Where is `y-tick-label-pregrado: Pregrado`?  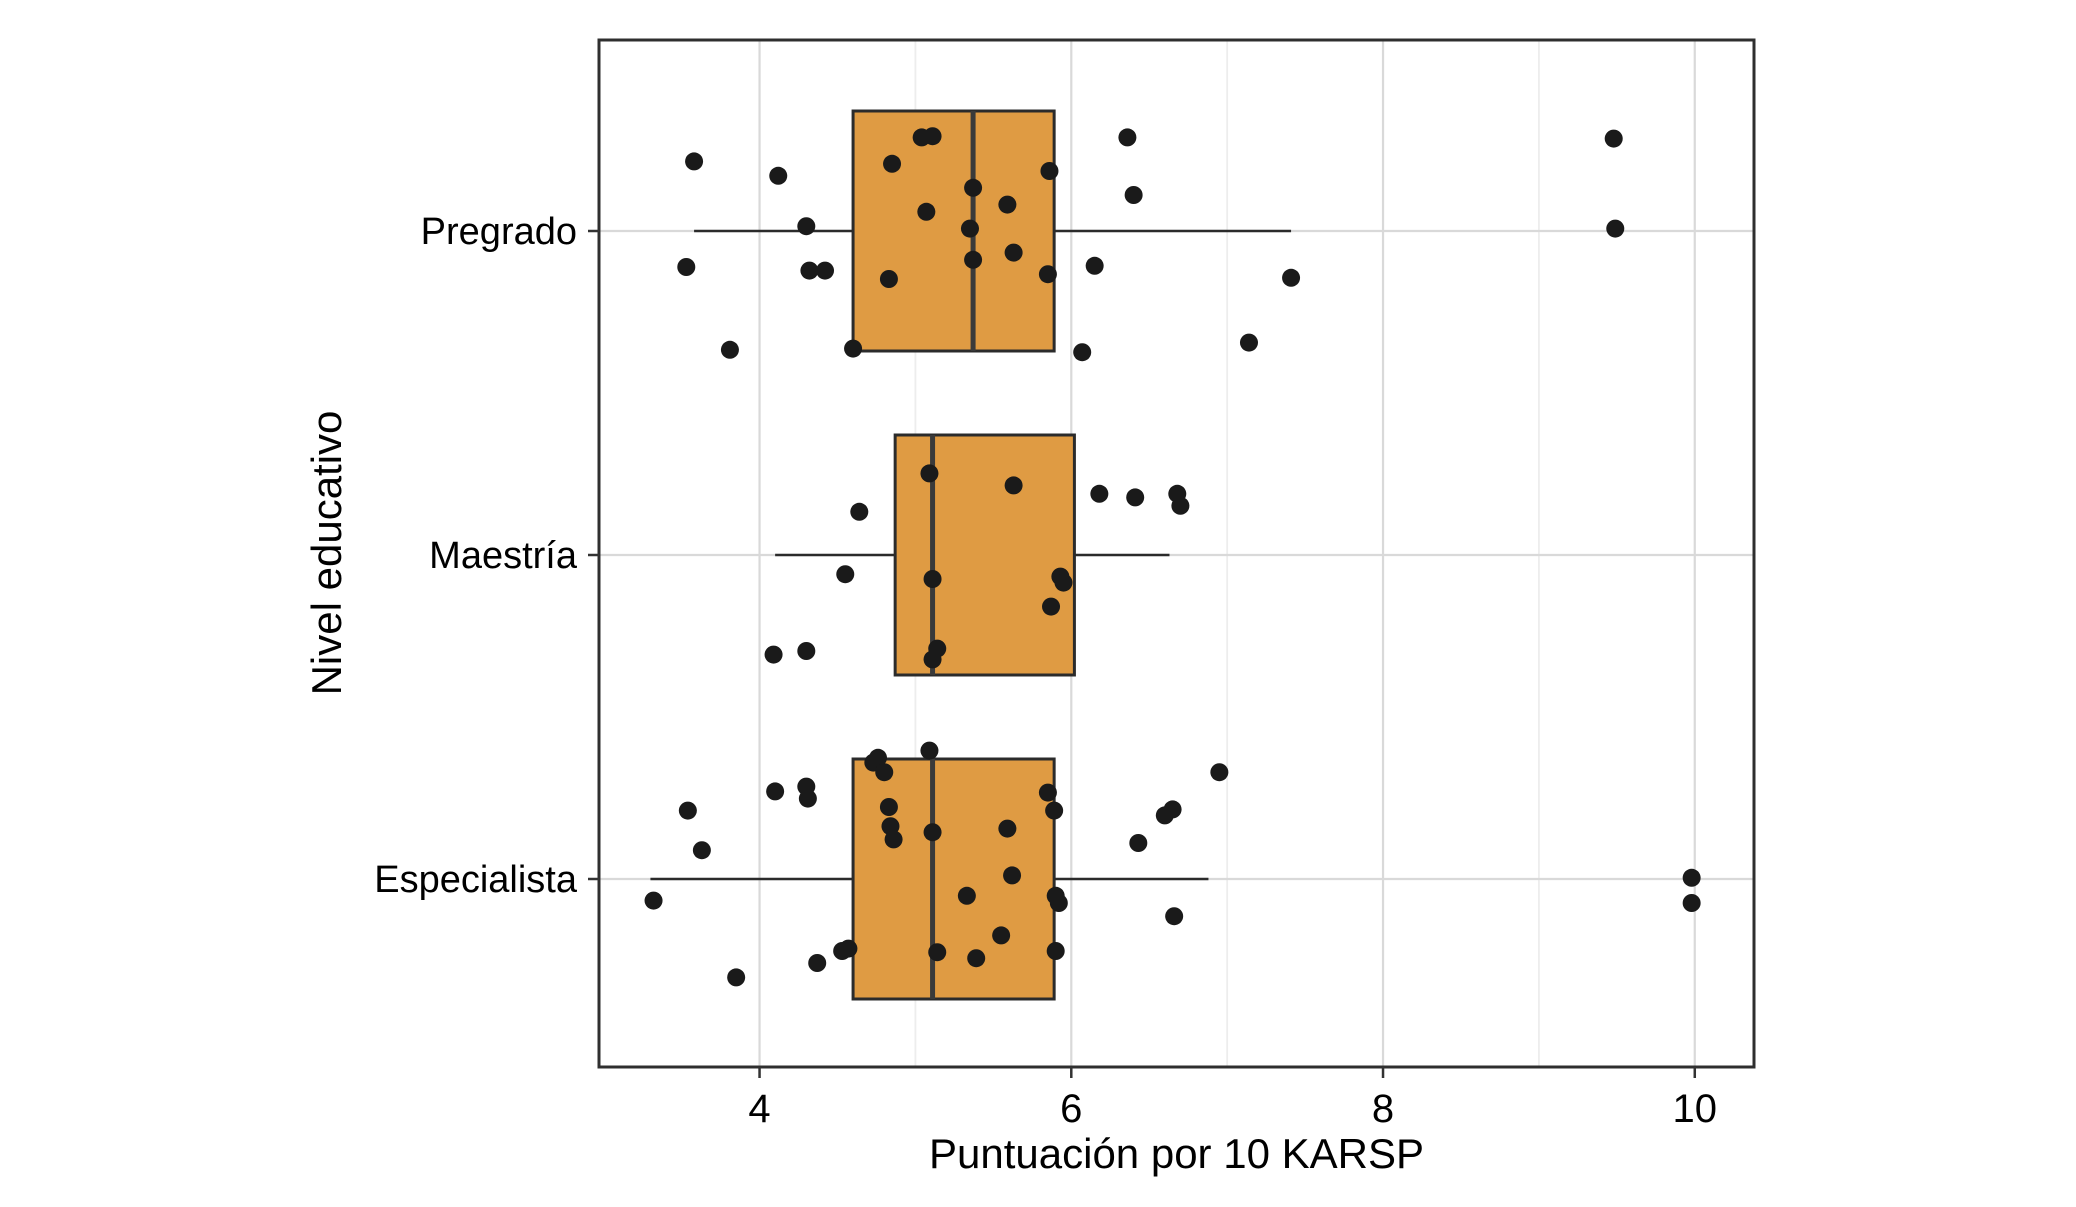 y-tick-label-pregrado: Pregrado is located at coordinates (499, 232).